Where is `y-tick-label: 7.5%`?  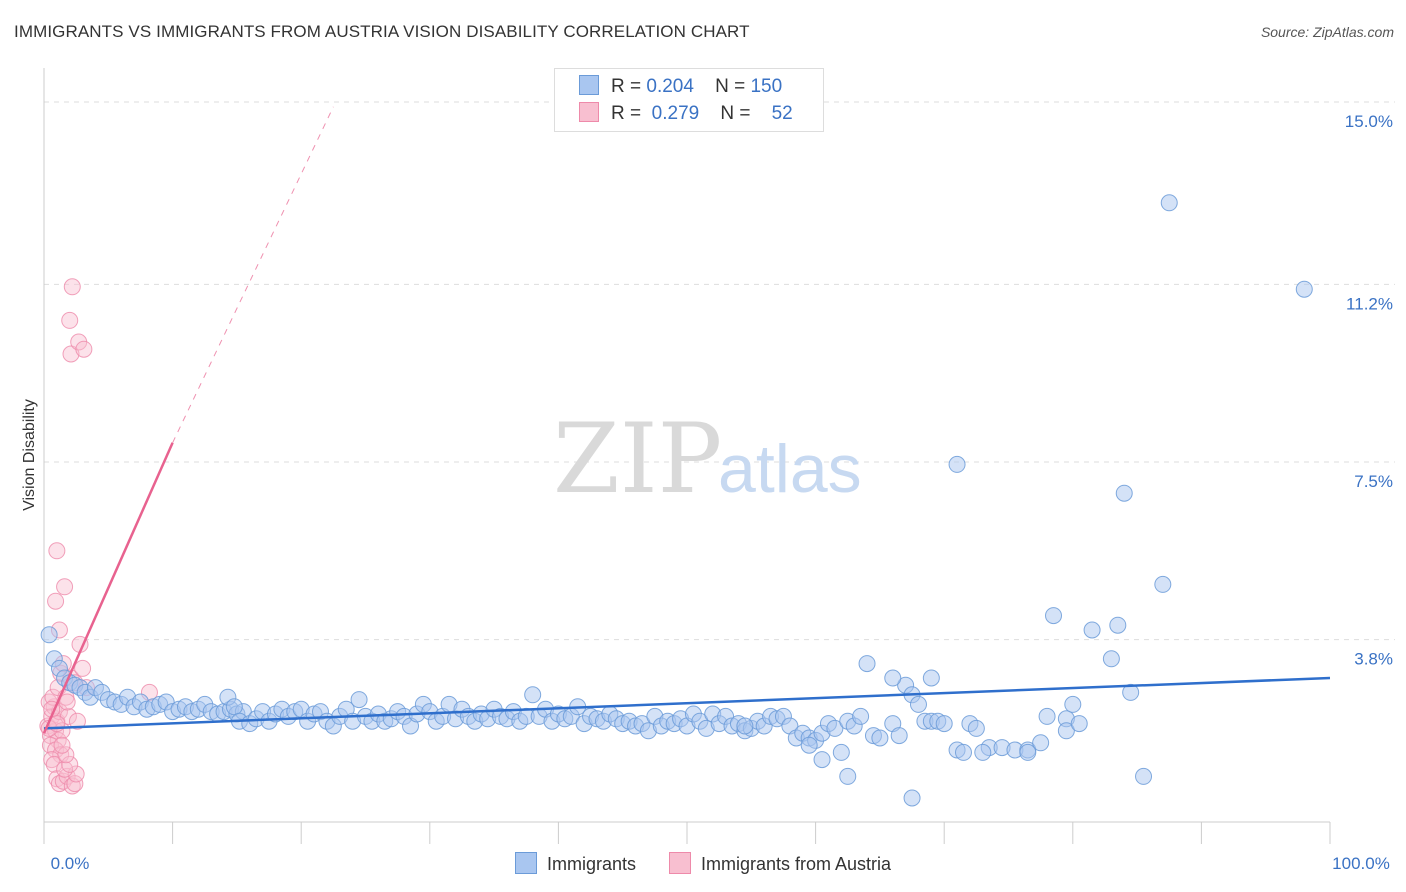 y-tick-label: 7.5% is located at coordinates (1373, 481).